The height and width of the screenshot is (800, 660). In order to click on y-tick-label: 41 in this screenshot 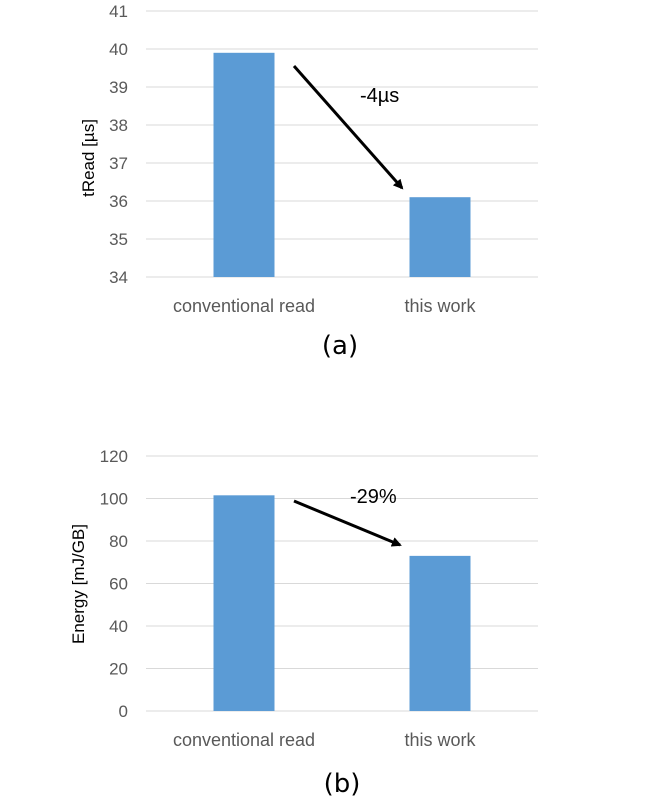, I will do `click(118, 11)`.